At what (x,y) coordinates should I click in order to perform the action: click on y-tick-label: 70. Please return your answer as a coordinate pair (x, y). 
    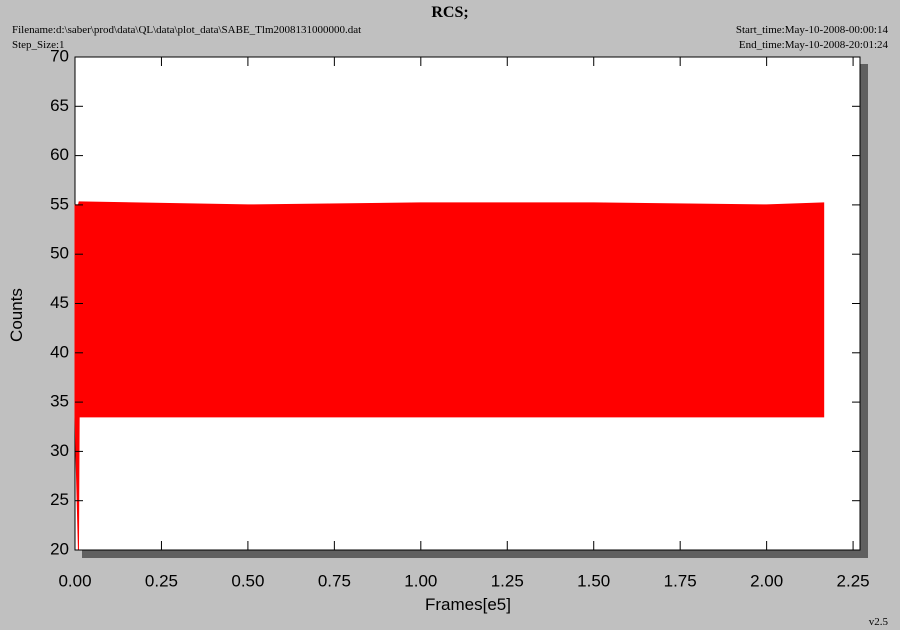
    Looking at the image, I should click on (59, 55).